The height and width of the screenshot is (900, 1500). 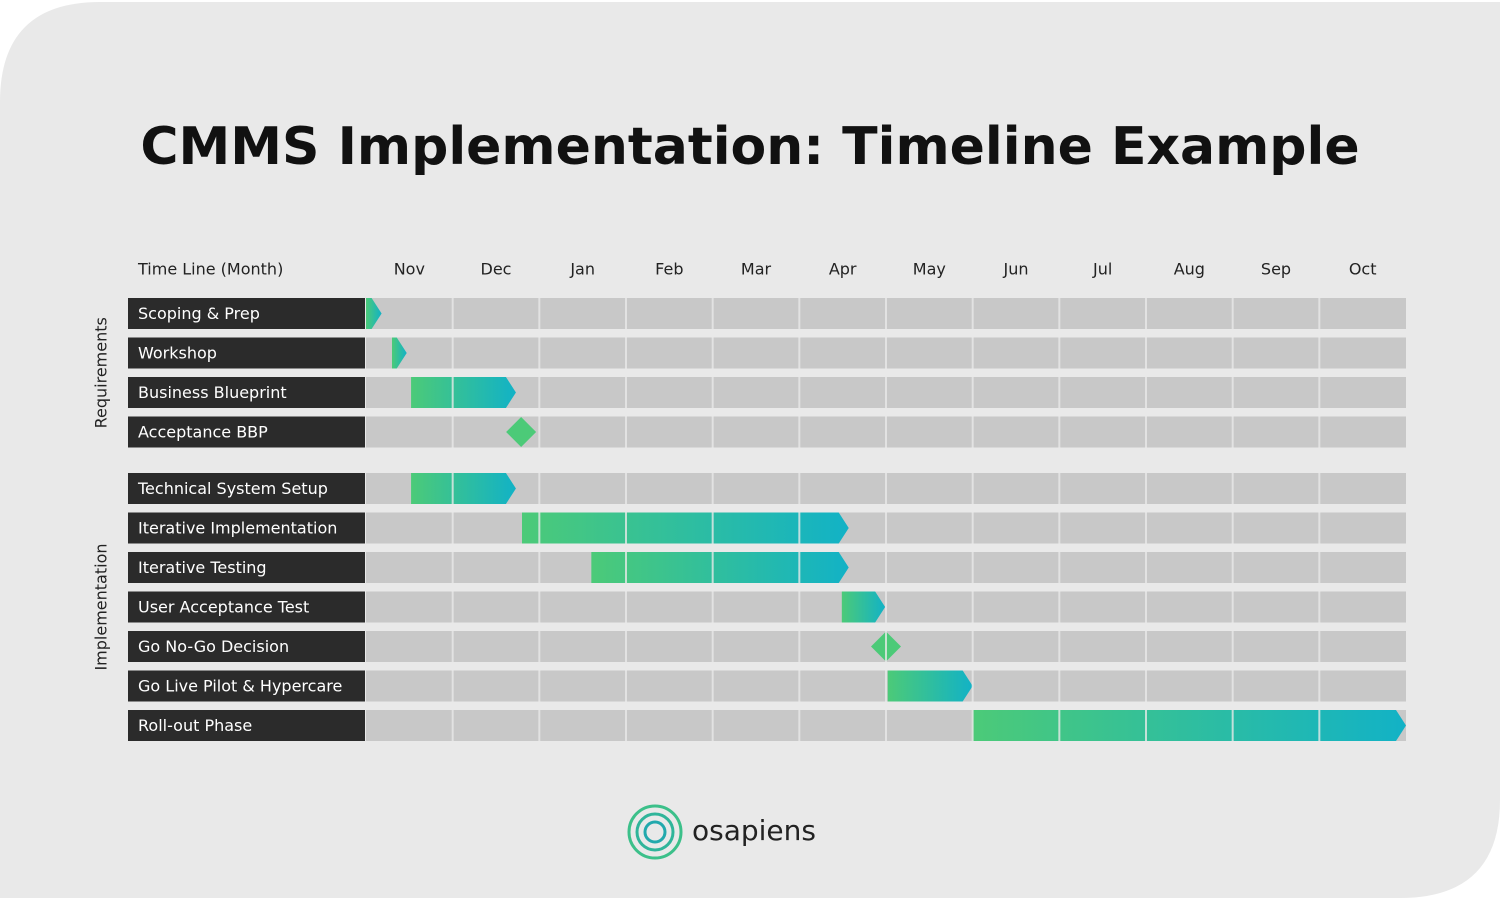 What do you see at coordinates (749, 147) in the screenshot?
I see `chart-title: CMMS Implementation: Timeline Example` at bounding box center [749, 147].